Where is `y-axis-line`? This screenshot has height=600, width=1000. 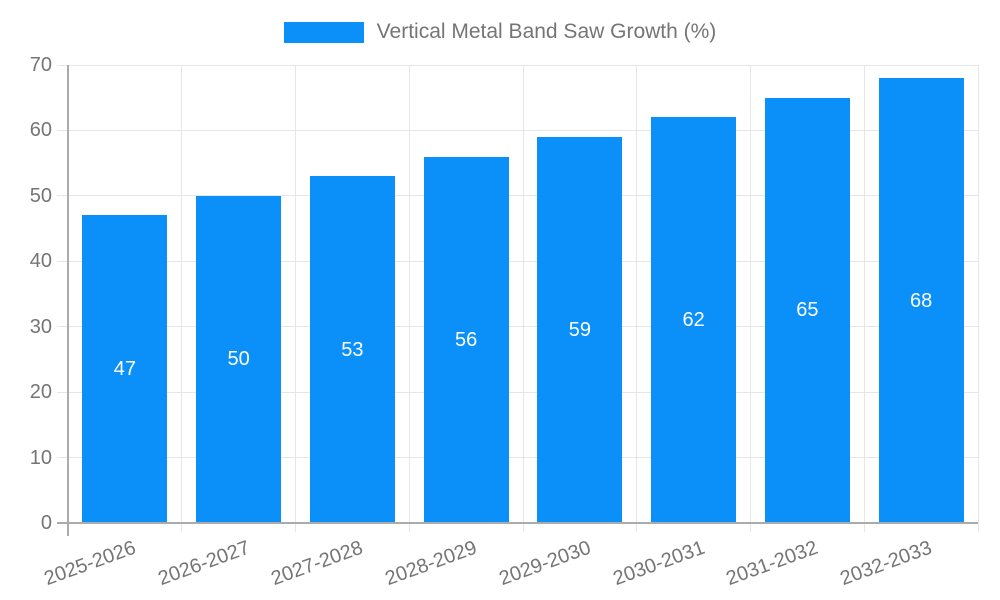 y-axis-line is located at coordinates (68, 300).